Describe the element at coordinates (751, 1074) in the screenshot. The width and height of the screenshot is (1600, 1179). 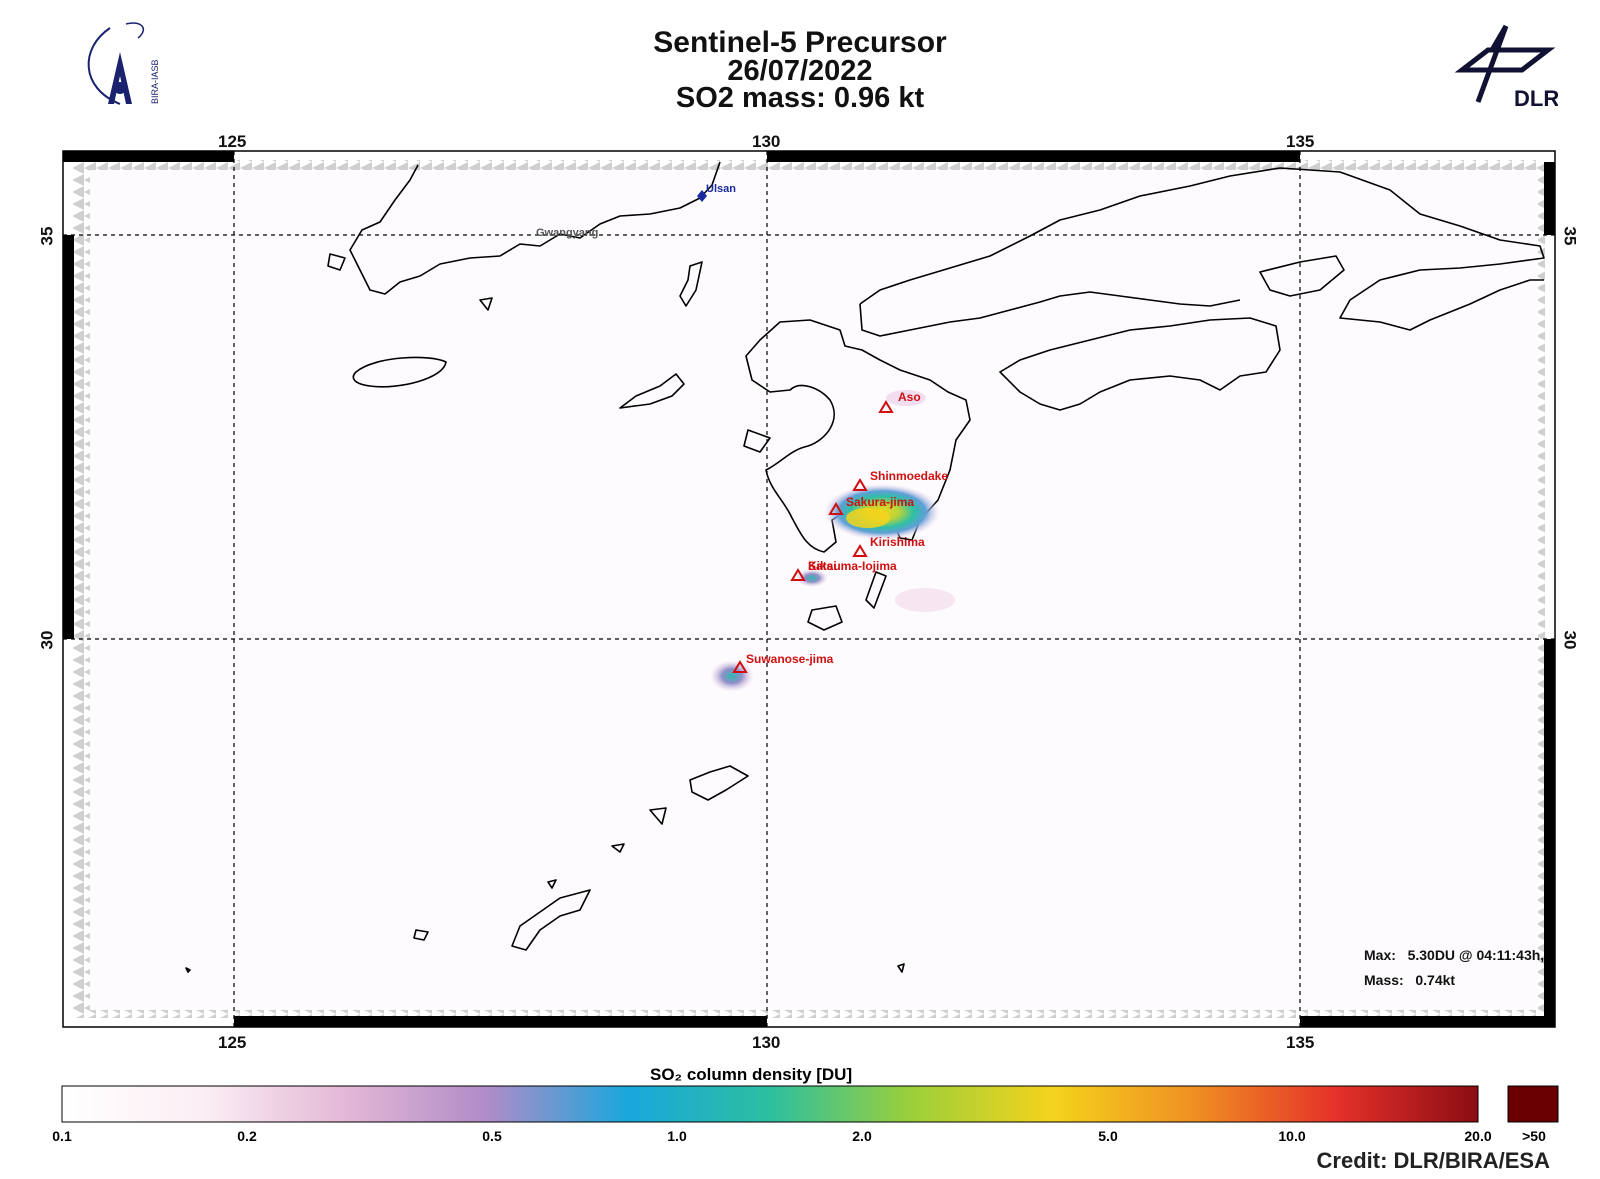
I see `colorbar-title: SO₂ column density [DU]` at that location.